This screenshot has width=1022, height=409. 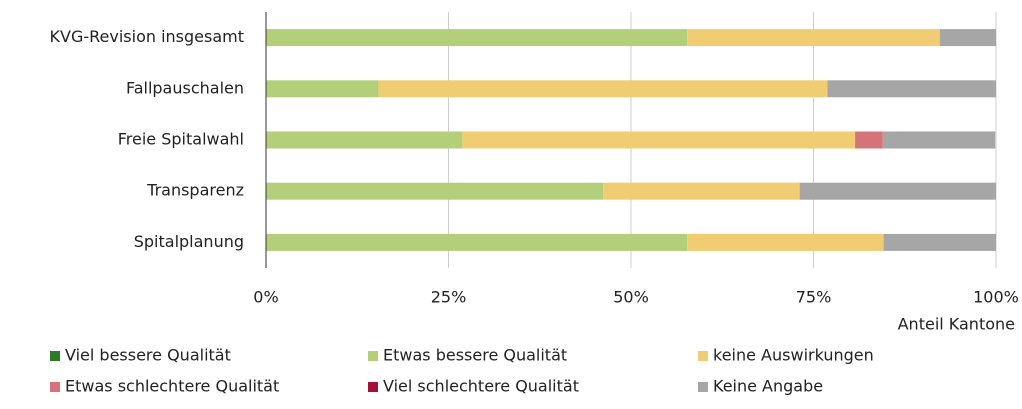 What do you see at coordinates (181, 139) in the screenshot?
I see `y-tick-label: Freie Spitalwahl` at bounding box center [181, 139].